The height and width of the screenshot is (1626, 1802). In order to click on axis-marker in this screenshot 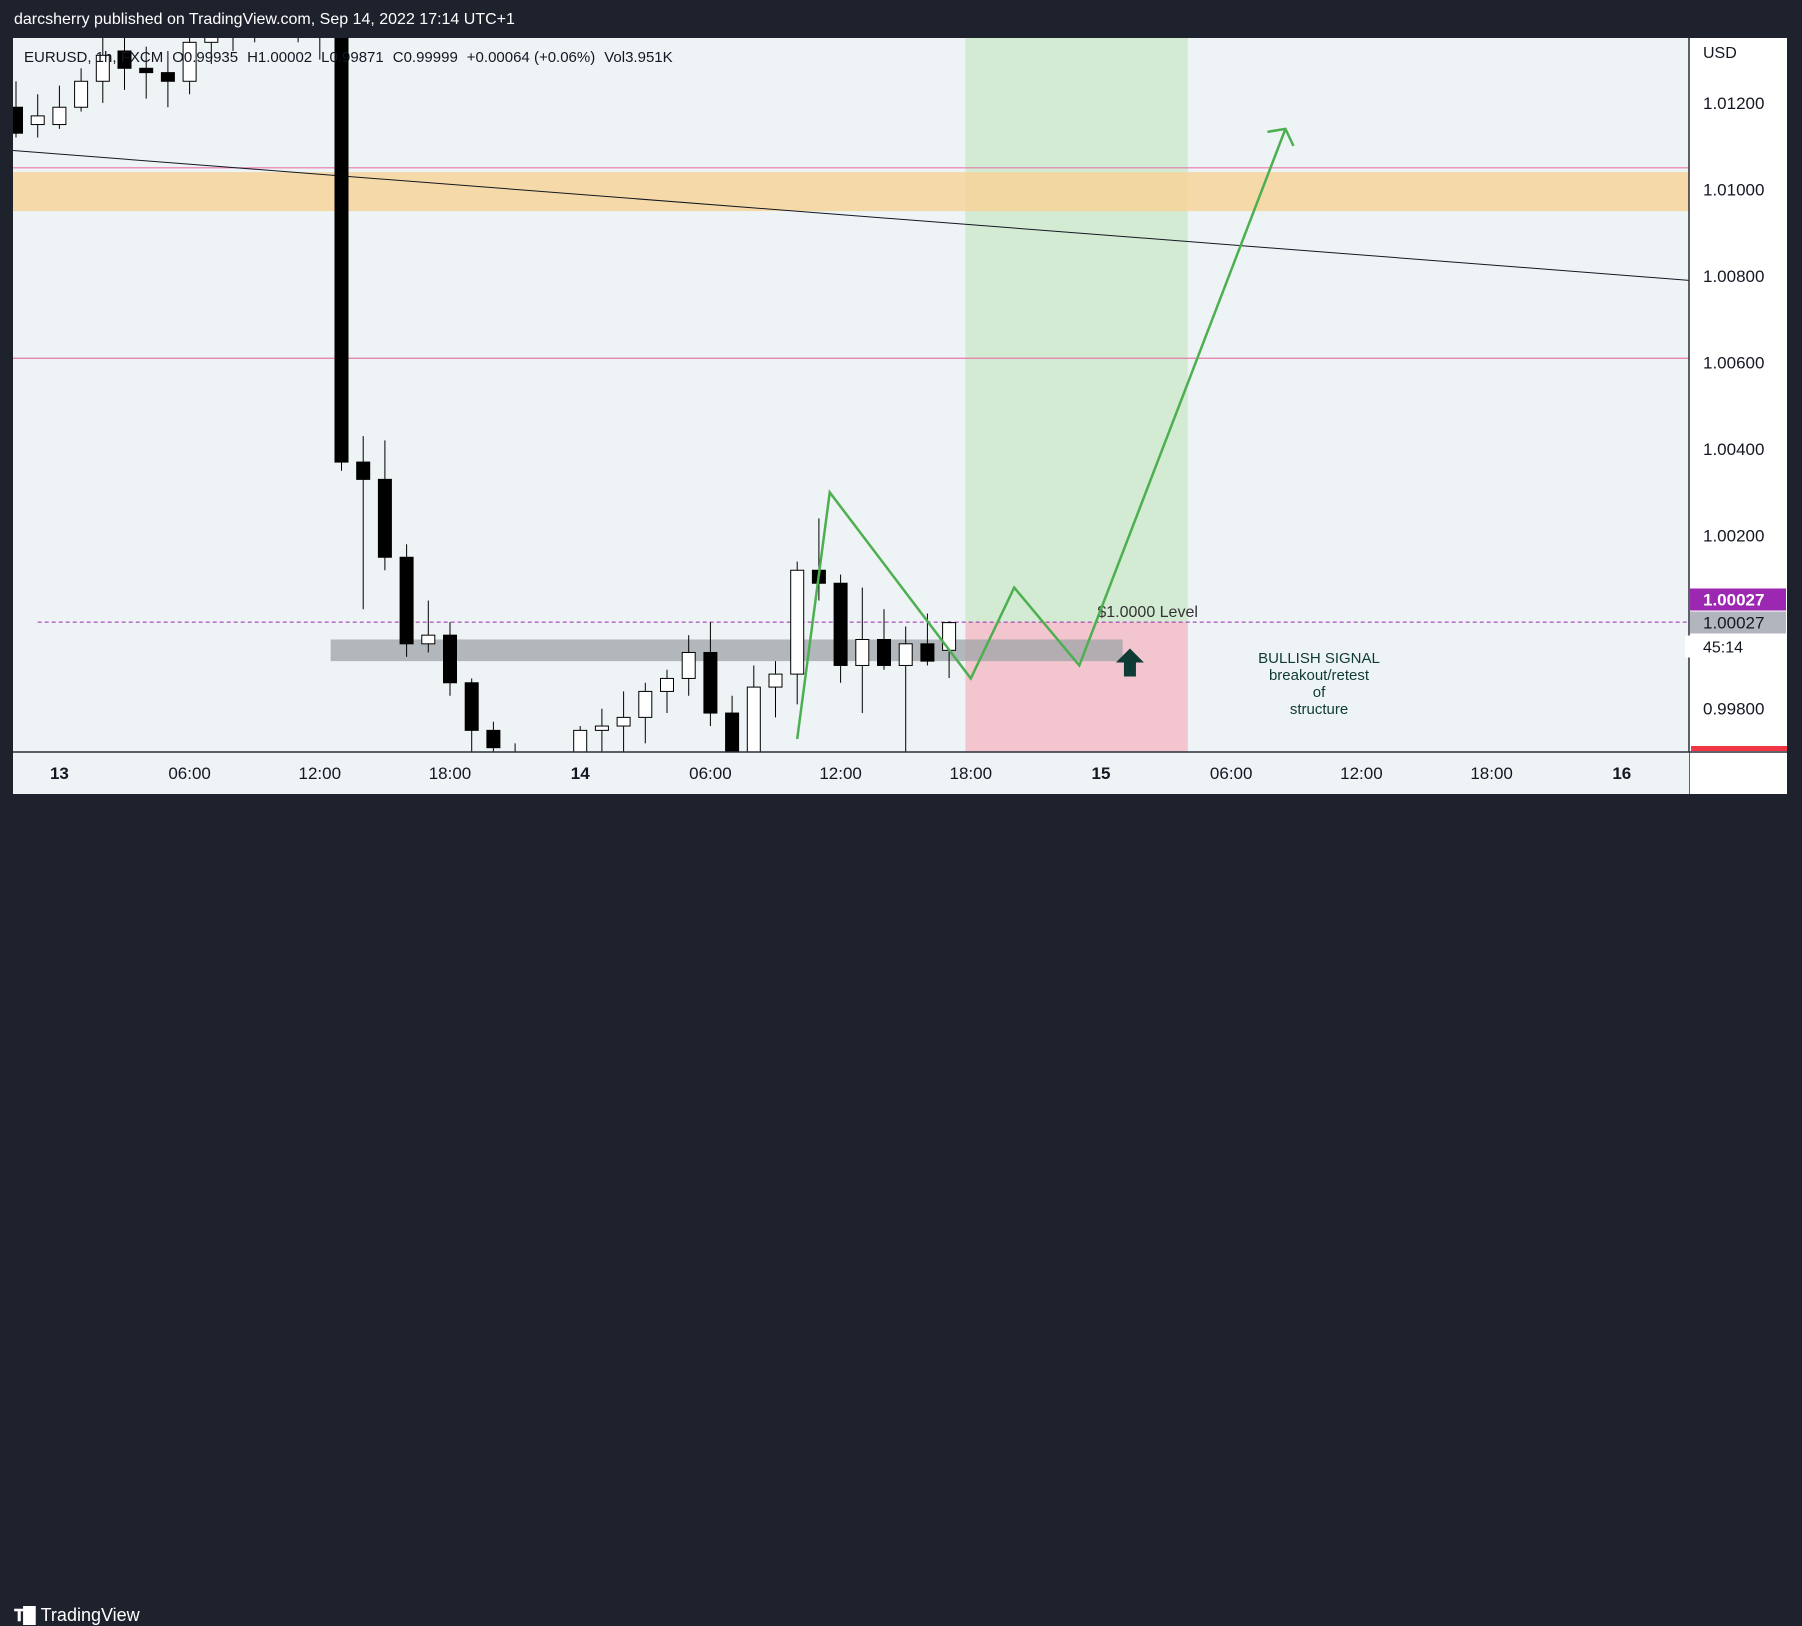, I will do `click(1739, 748)`.